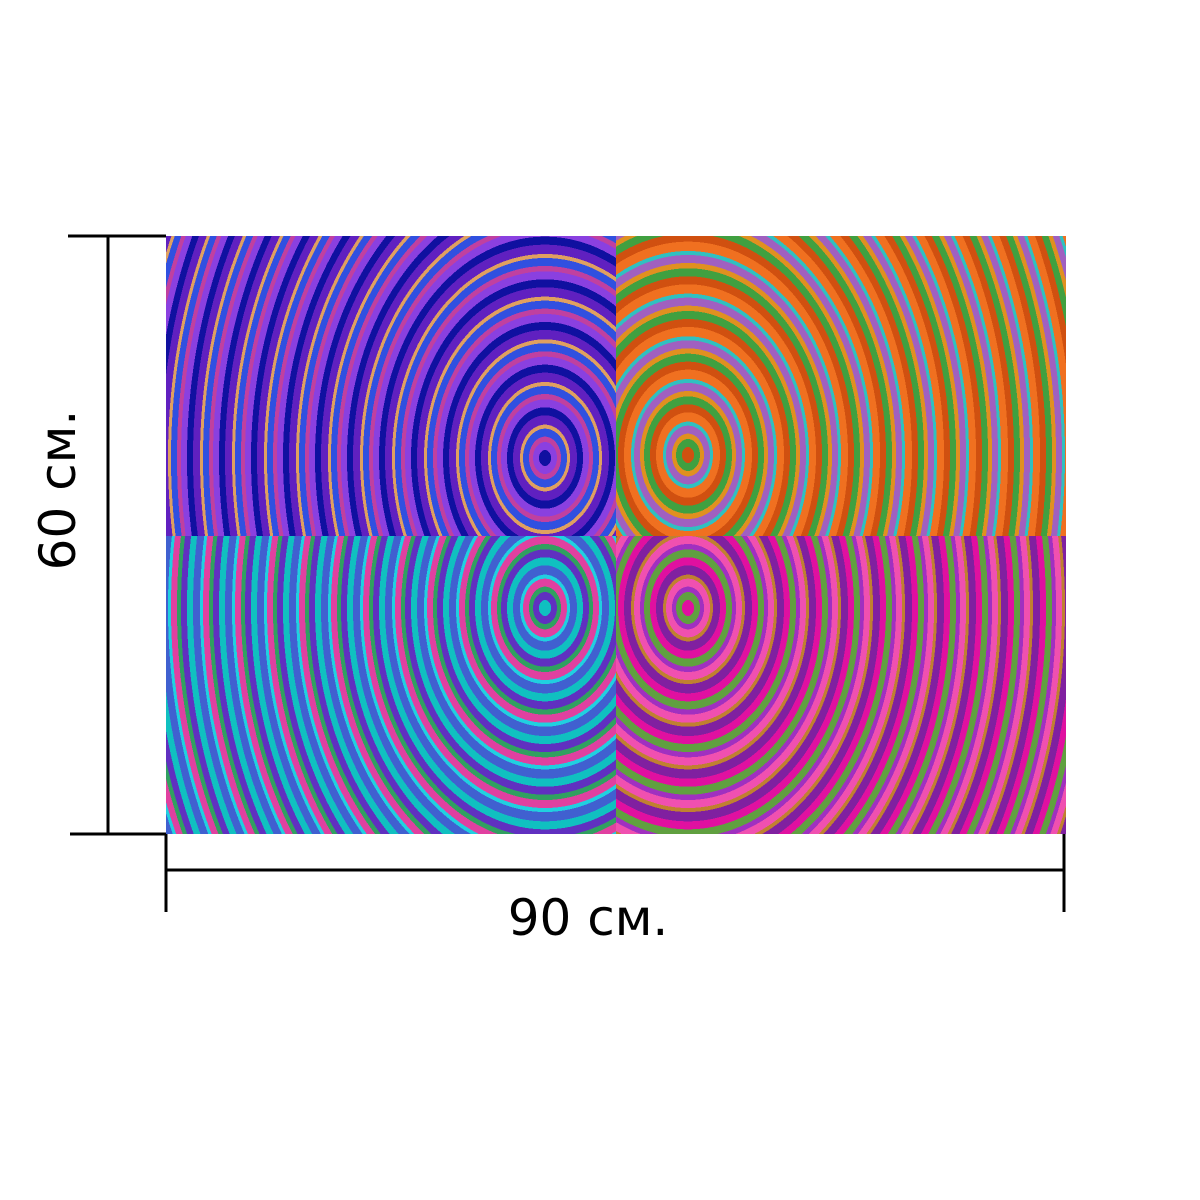  What do you see at coordinates (58, 490) in the screenshot?
I see `height-label: 60 см.` at bounding box center [58, 490].